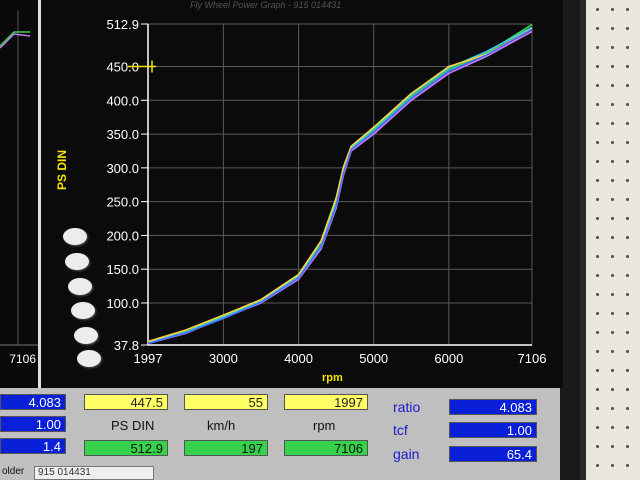 Image resolution: width=640 pixels, height=480 pixels. I want to click on y-tick-label-8: 450.0, so click(122, 66).